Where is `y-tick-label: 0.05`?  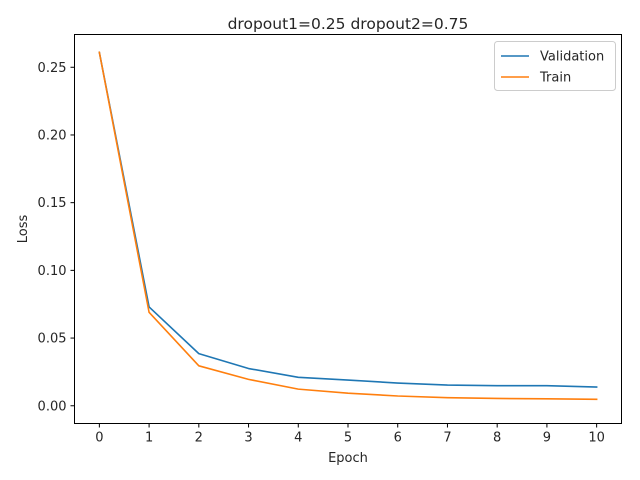
y-tick-label: 0.05 is located at coordinates (52, 339).